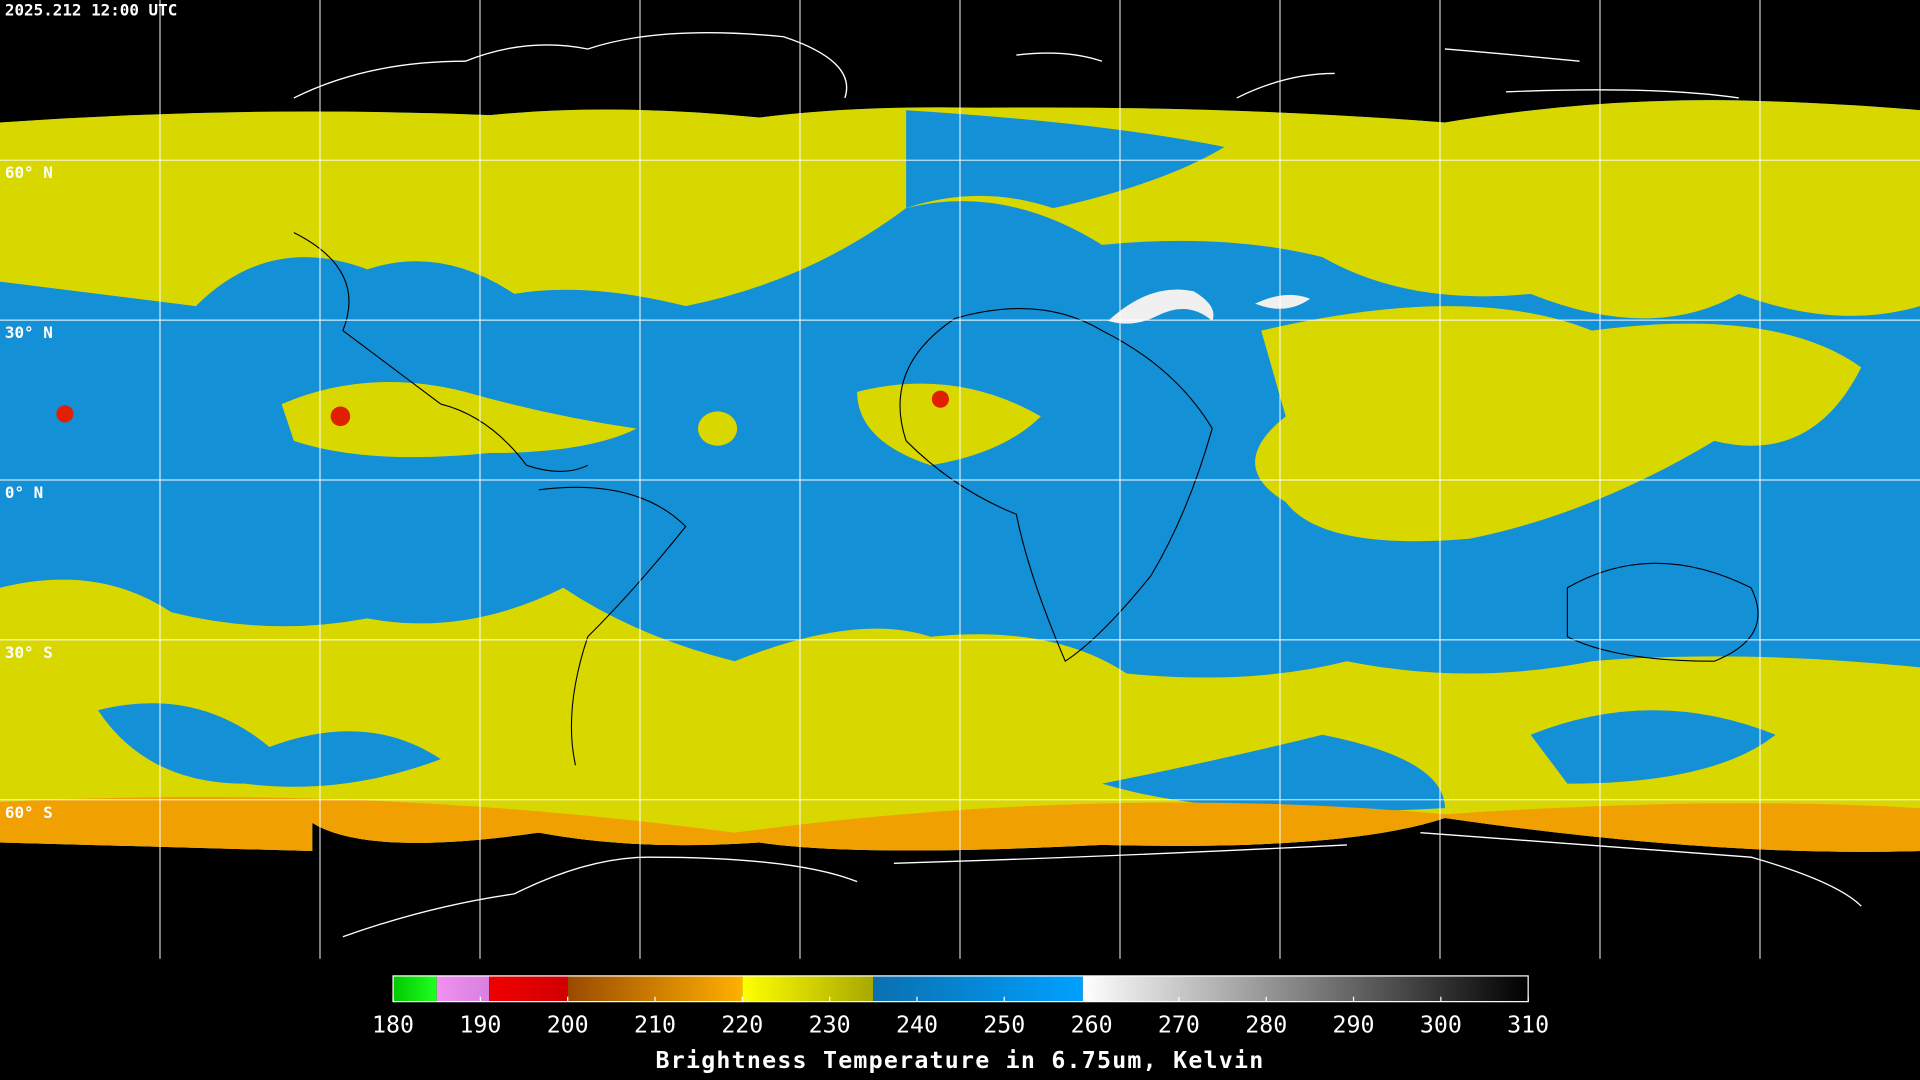 This screenshot has width=1920, height=1080. Describe the element at coordinates (1441, 1025) in the screenshot. I see `colorbar-tick-label: 300` at that location.